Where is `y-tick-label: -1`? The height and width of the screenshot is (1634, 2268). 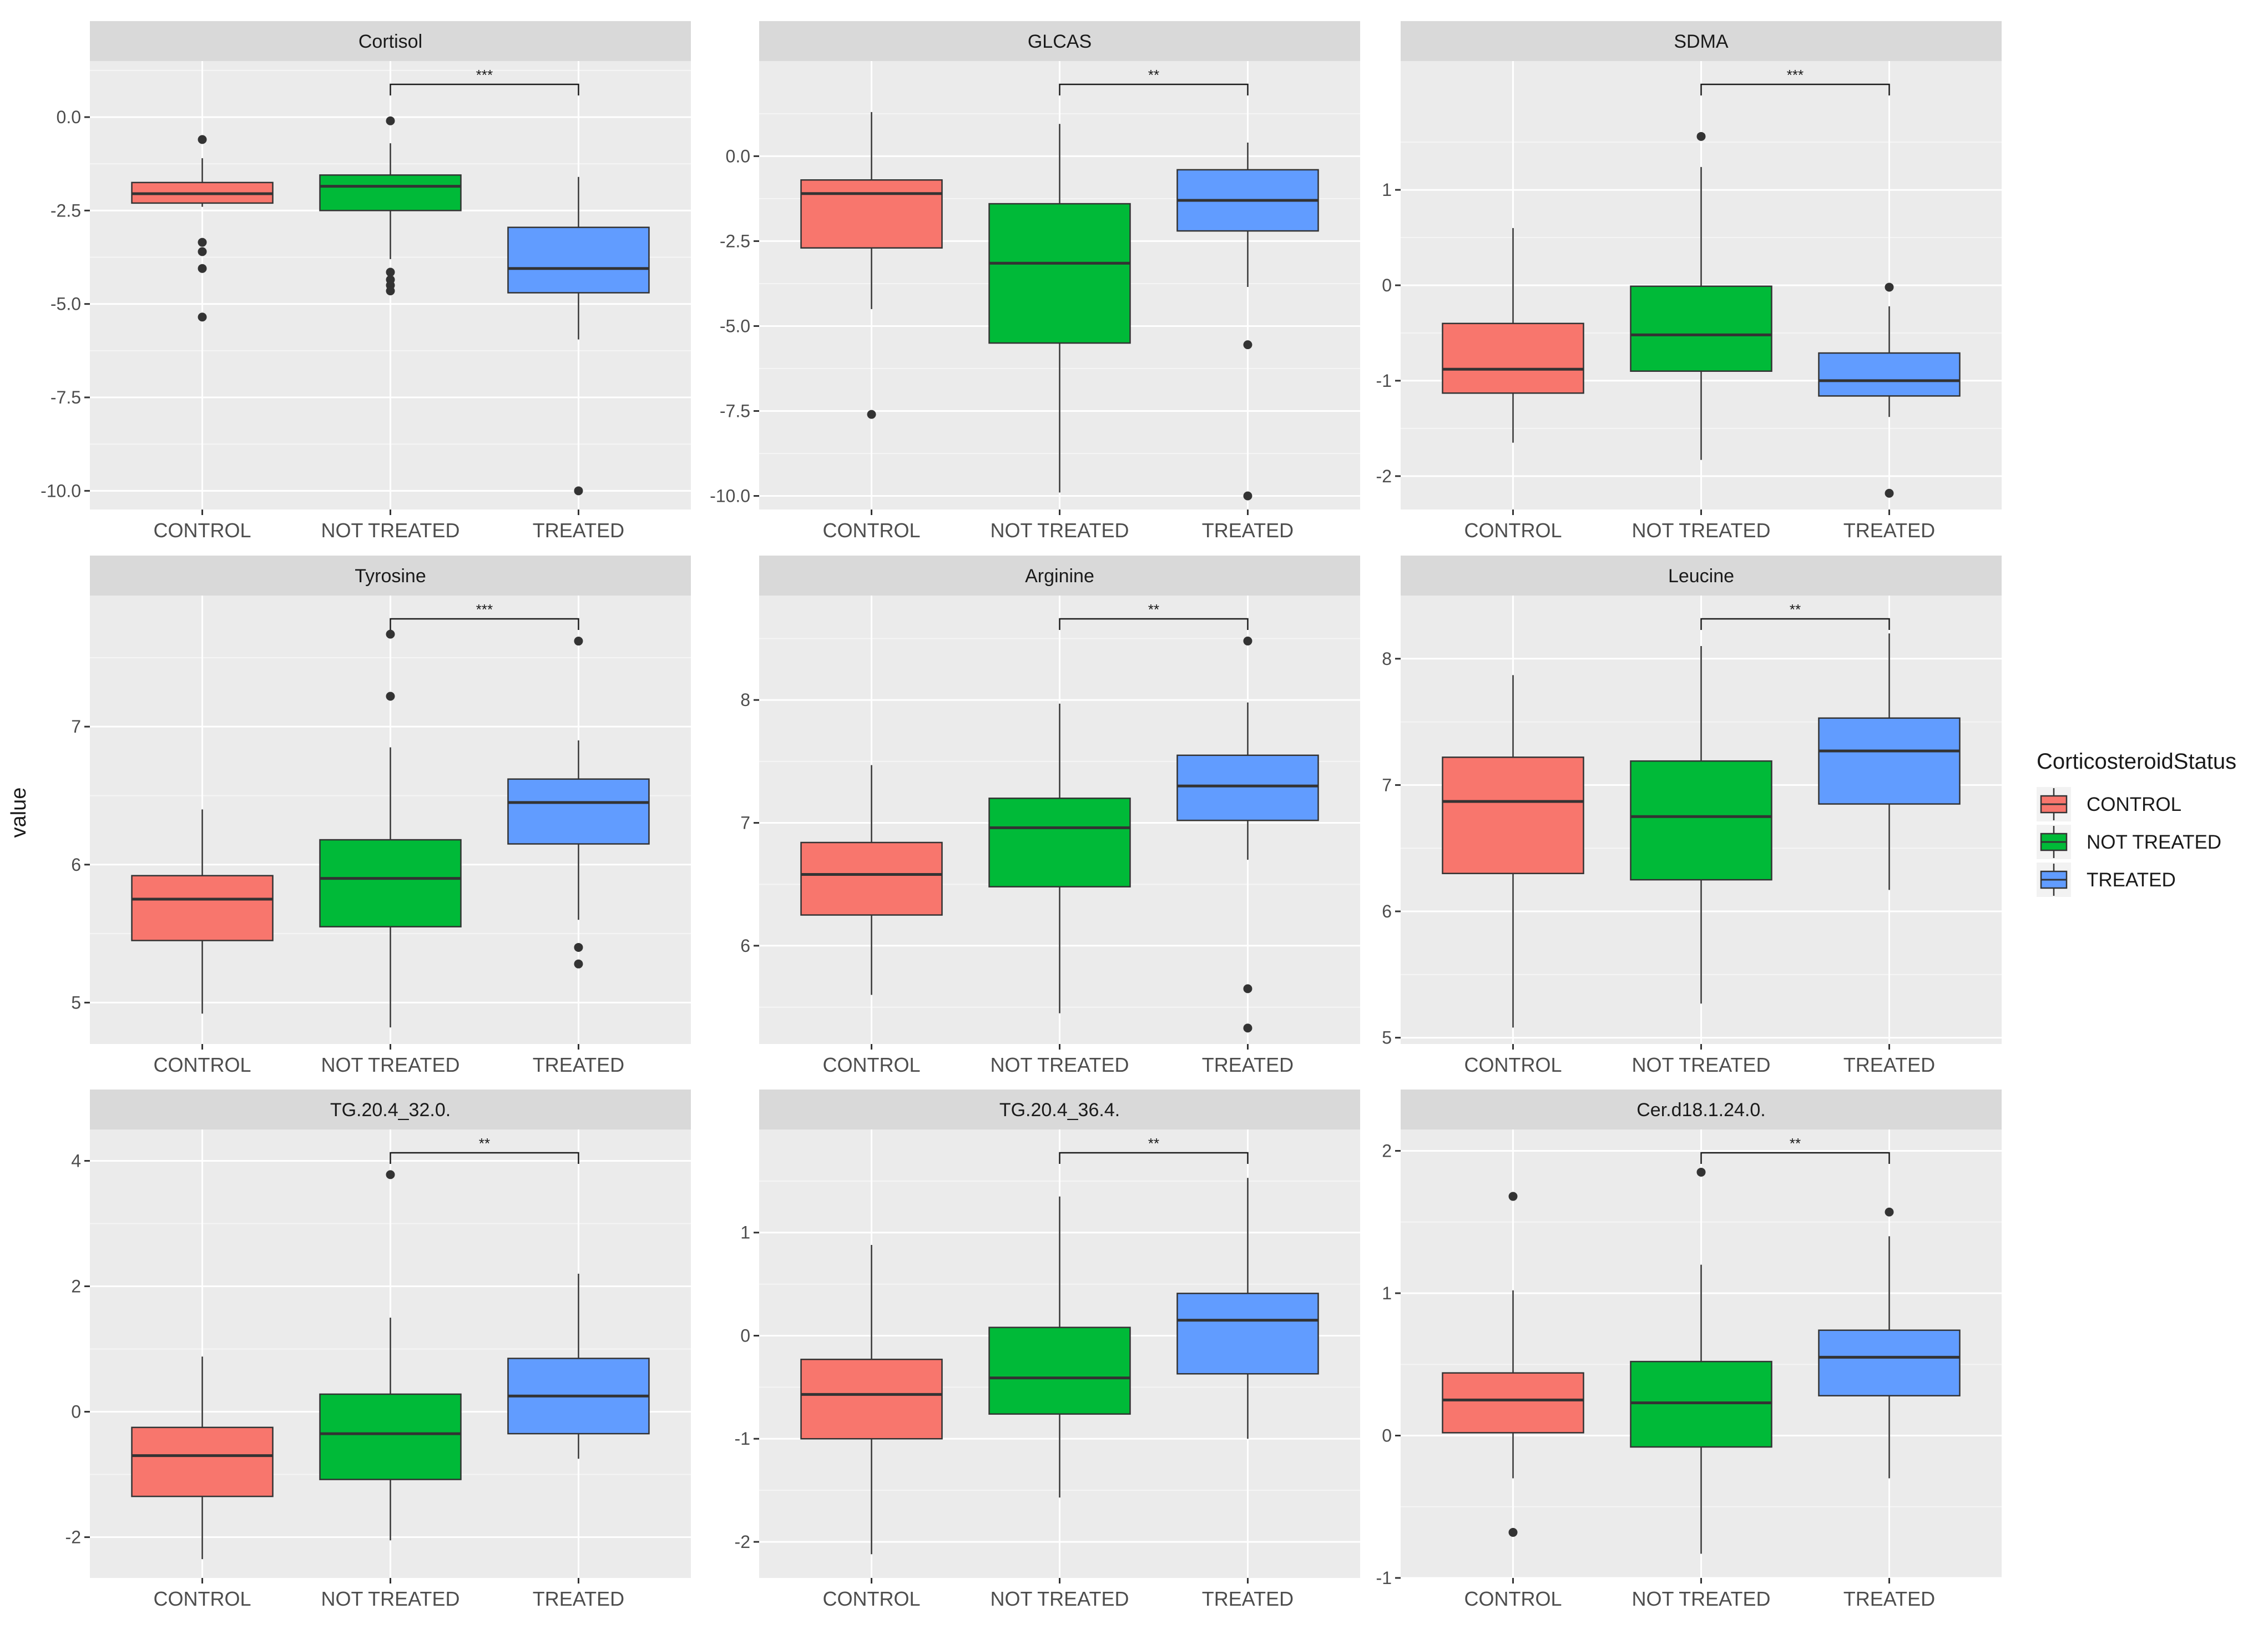 y-tick-label: -1 is located at coordinates (742, 1439).